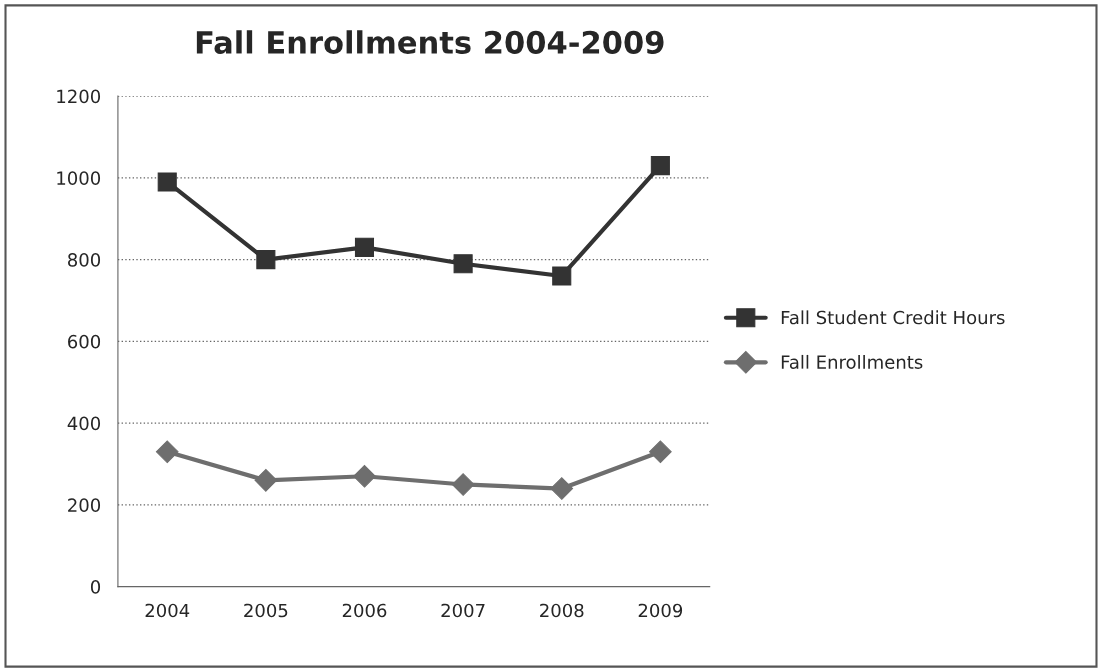 This screenshot has width=1102, height=672. Describe the element at coordinates (852, 361) in the screenshot. I see `legend-label: Fall Enrollments` at that location.